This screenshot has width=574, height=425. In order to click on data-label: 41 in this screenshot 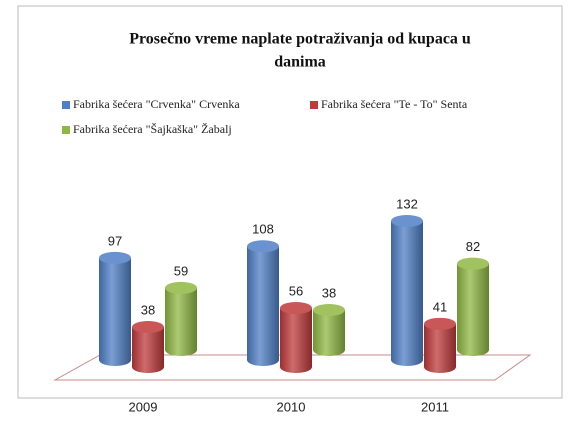, I will do `click(440, 306)`.